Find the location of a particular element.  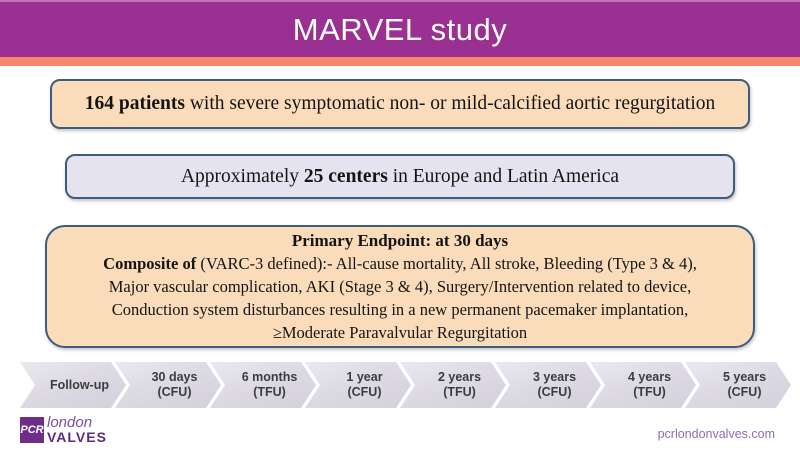

logo-london-label: london is located at coordinates (70, 422).